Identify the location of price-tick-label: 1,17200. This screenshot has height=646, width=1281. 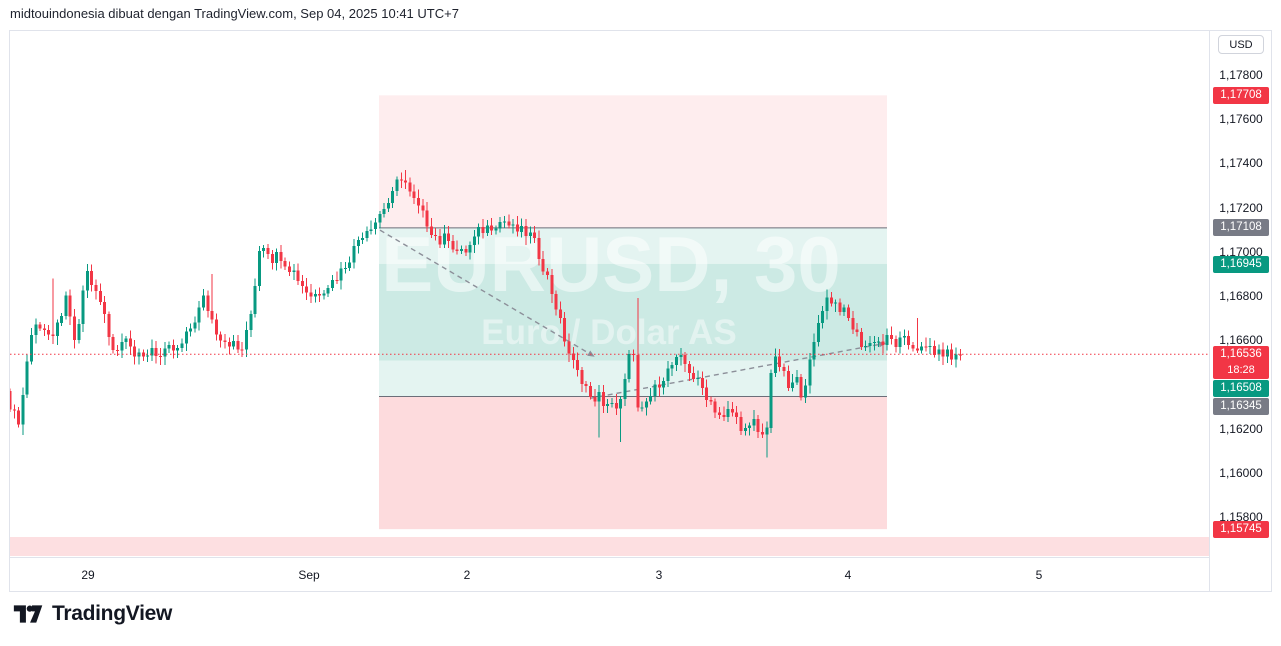
(1241, 207).